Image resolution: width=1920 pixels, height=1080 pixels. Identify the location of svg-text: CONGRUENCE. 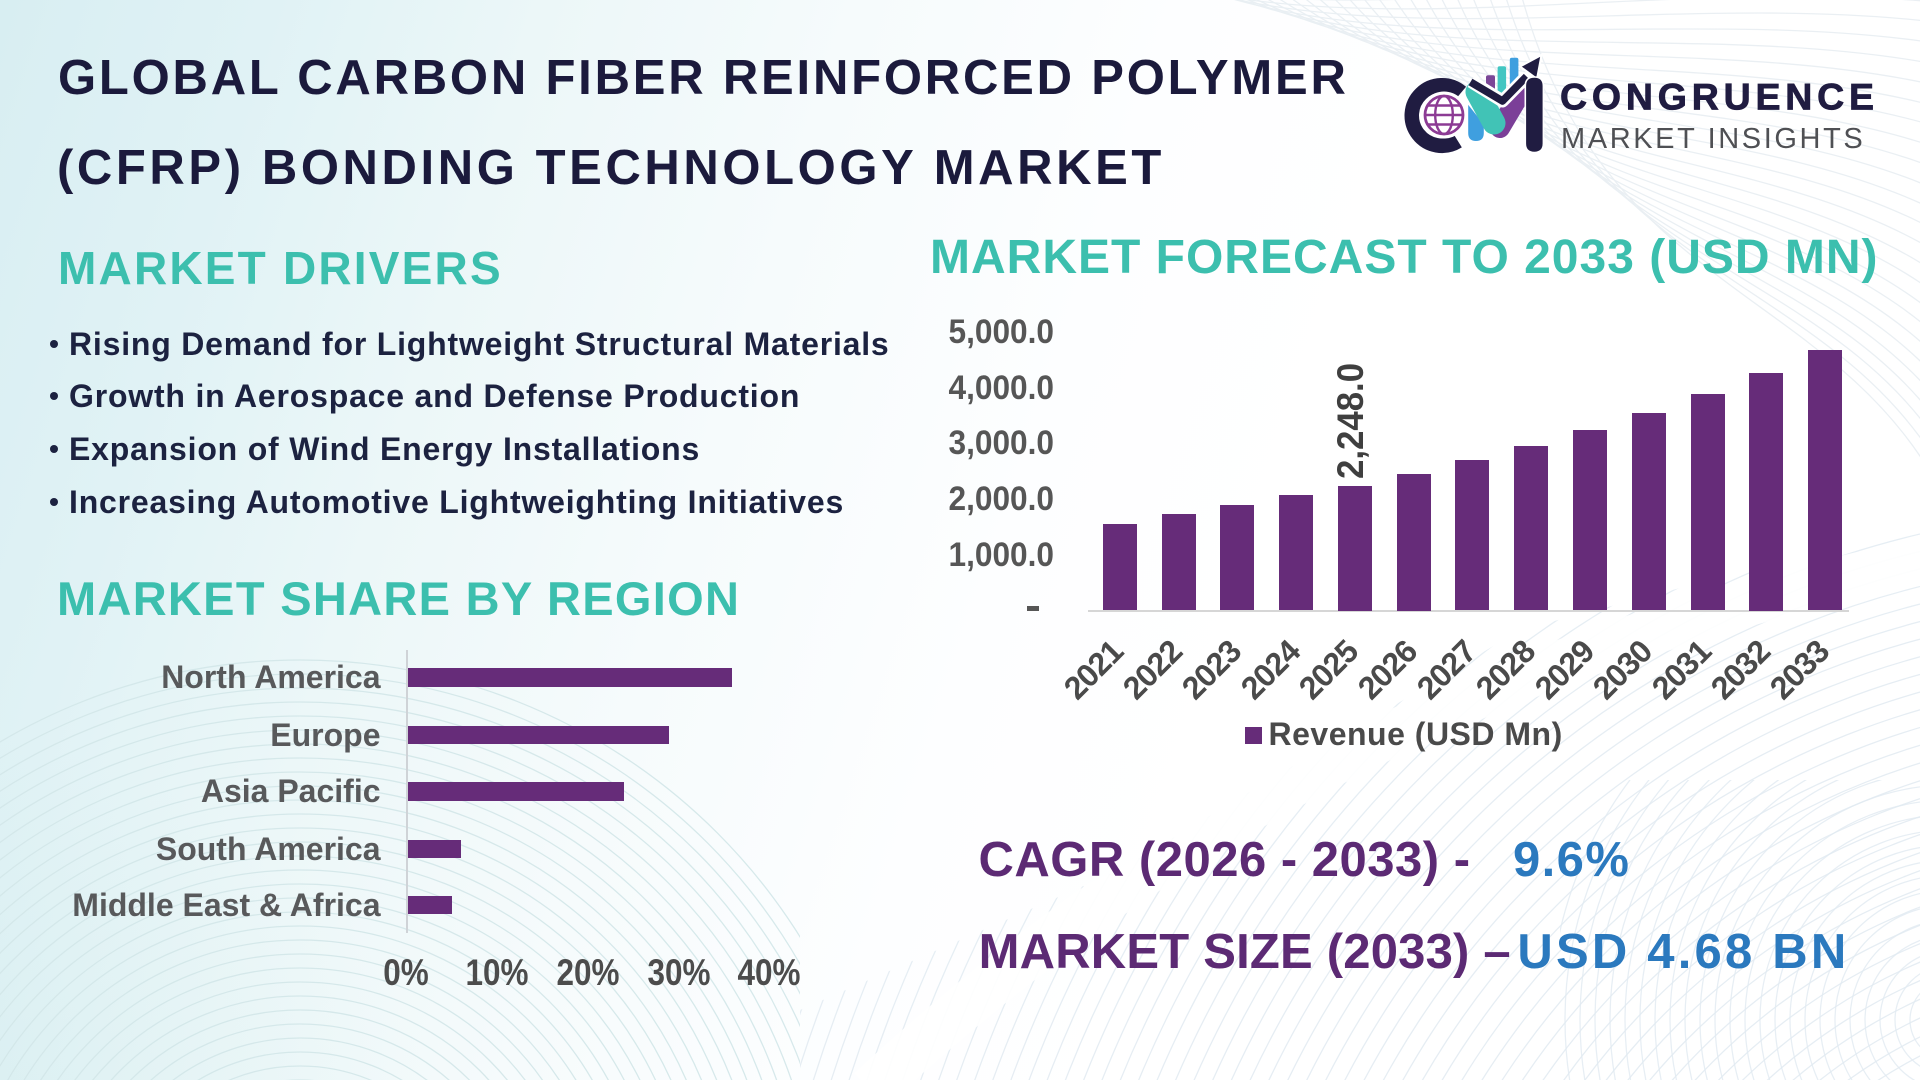
(1719, 96).